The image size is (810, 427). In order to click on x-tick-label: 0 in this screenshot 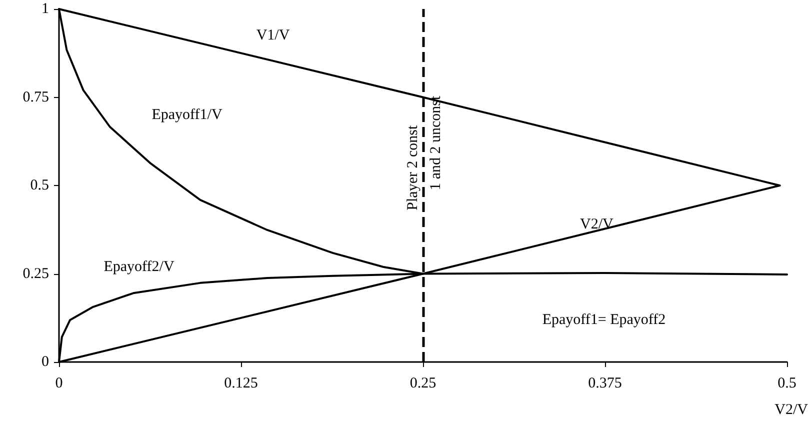, I will do `click(59, 384)`.